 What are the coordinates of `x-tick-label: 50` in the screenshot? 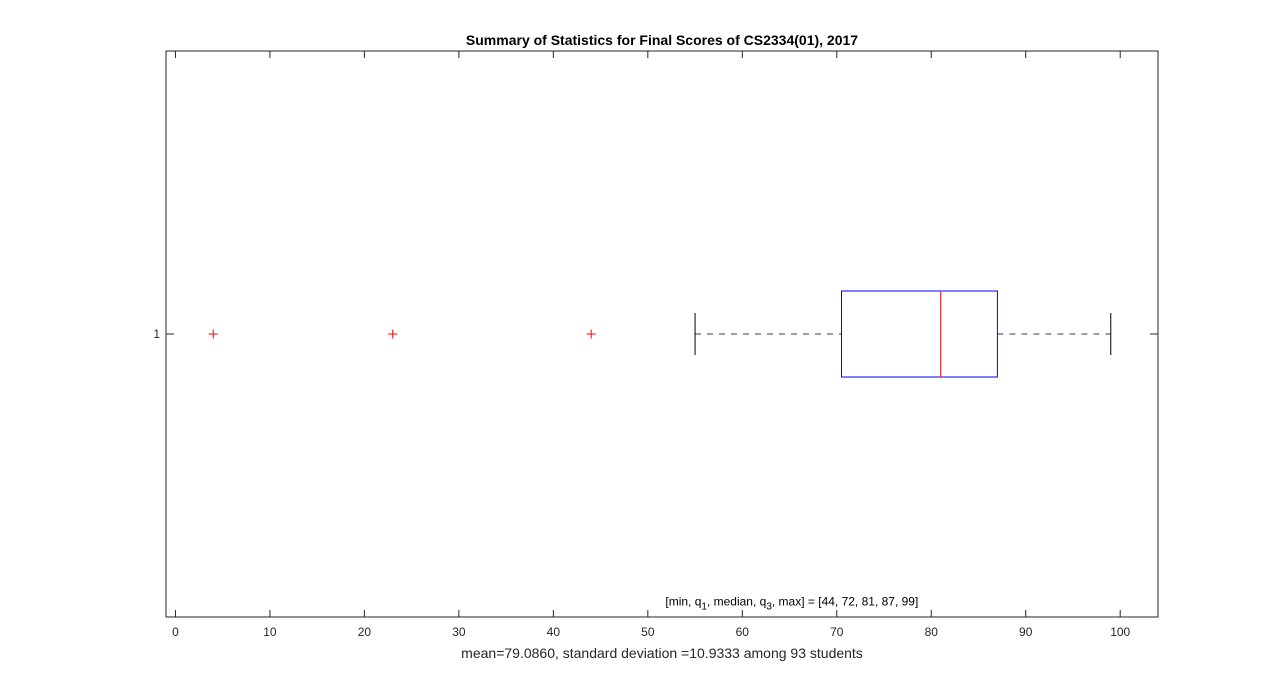 It's located at (648, 632).